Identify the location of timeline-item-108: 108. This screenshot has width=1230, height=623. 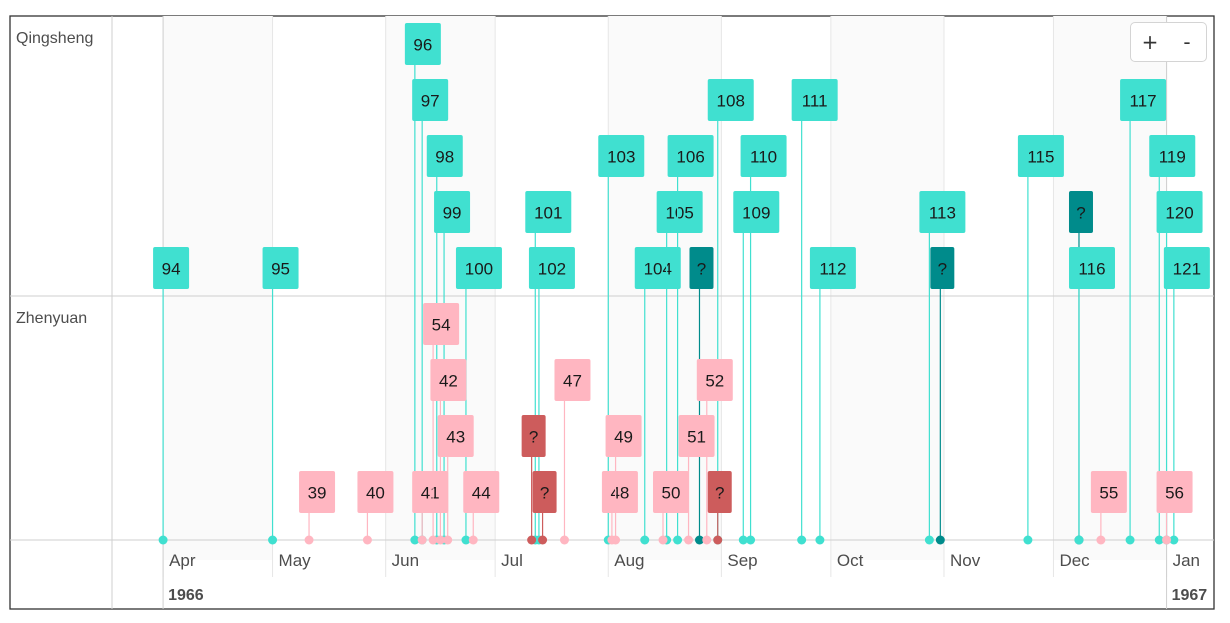
(730, 309).